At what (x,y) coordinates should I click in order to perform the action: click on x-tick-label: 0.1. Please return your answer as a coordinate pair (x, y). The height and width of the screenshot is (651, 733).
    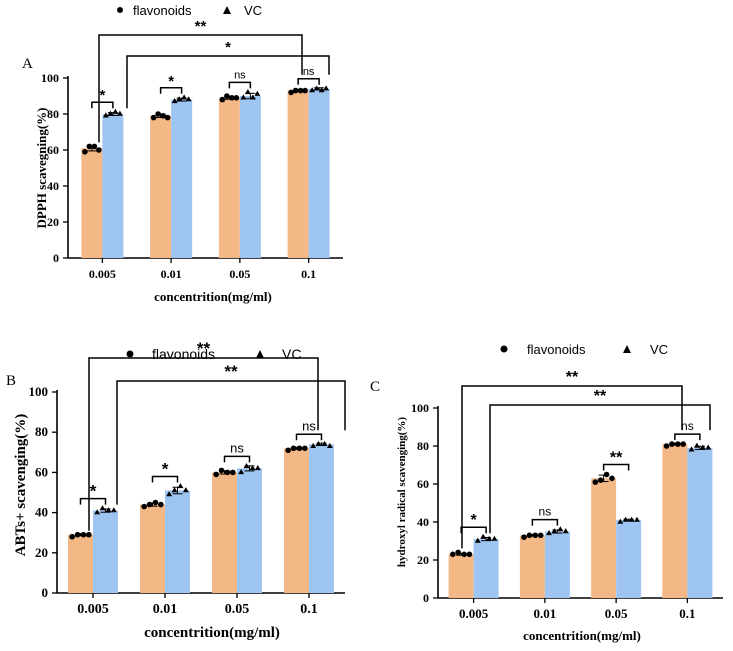
    Looking at the image, I should click on (308, 274).